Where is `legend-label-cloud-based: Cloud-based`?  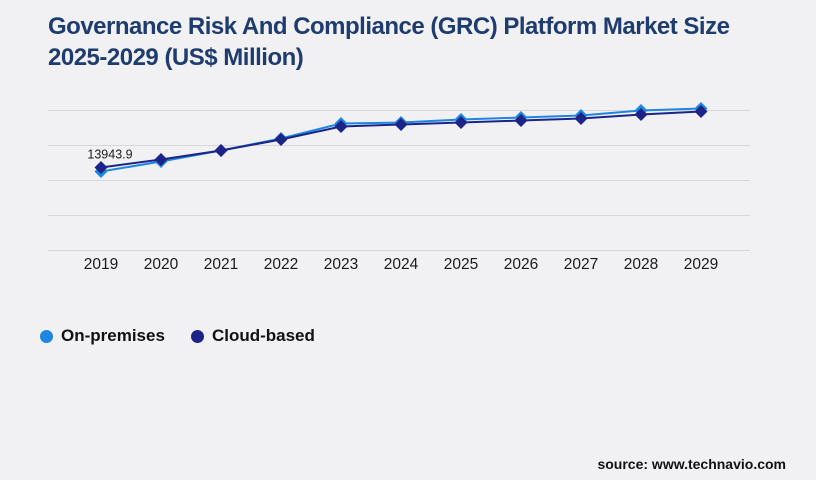 legend-label-cloud-based: Cloud-based is located at coordinates (263, 335).